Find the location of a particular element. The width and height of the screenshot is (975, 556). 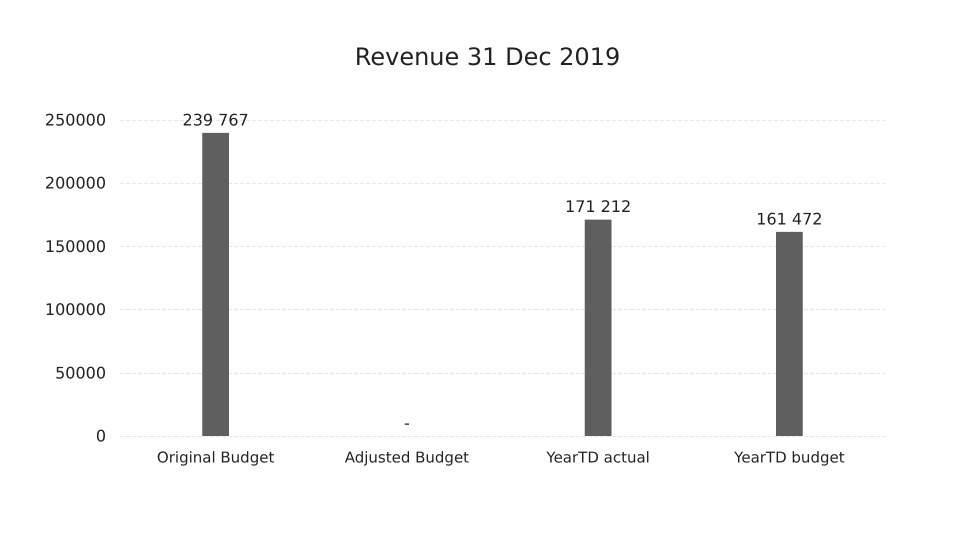

x-tick-label: YearTD budget is located at coordinates (789, 457).